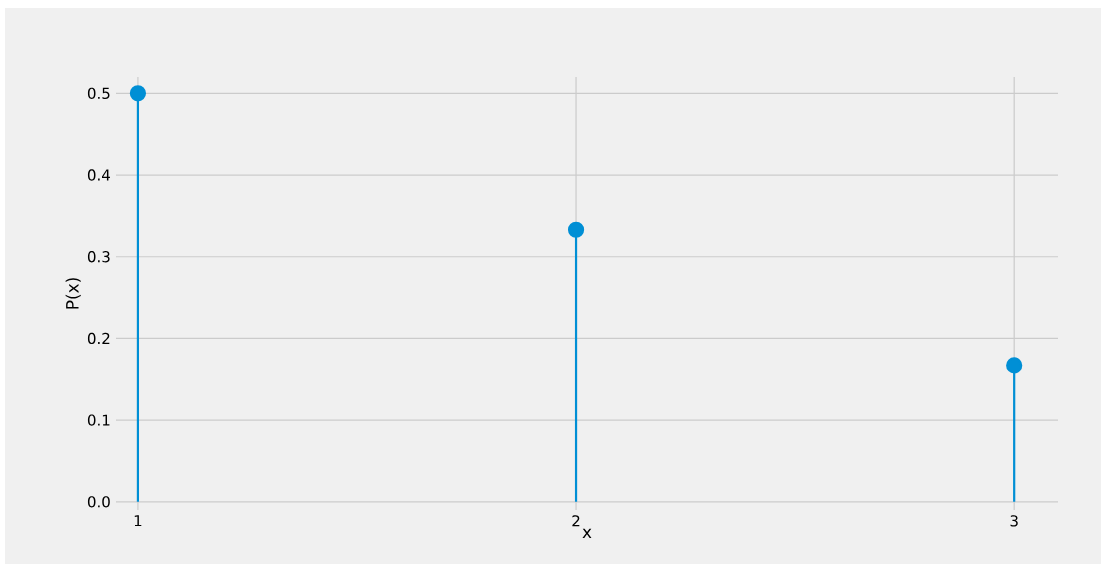  Describe the element at coordinates (98, 175) in the screenshot. I see `y-tick-label: 0.4` at that location.